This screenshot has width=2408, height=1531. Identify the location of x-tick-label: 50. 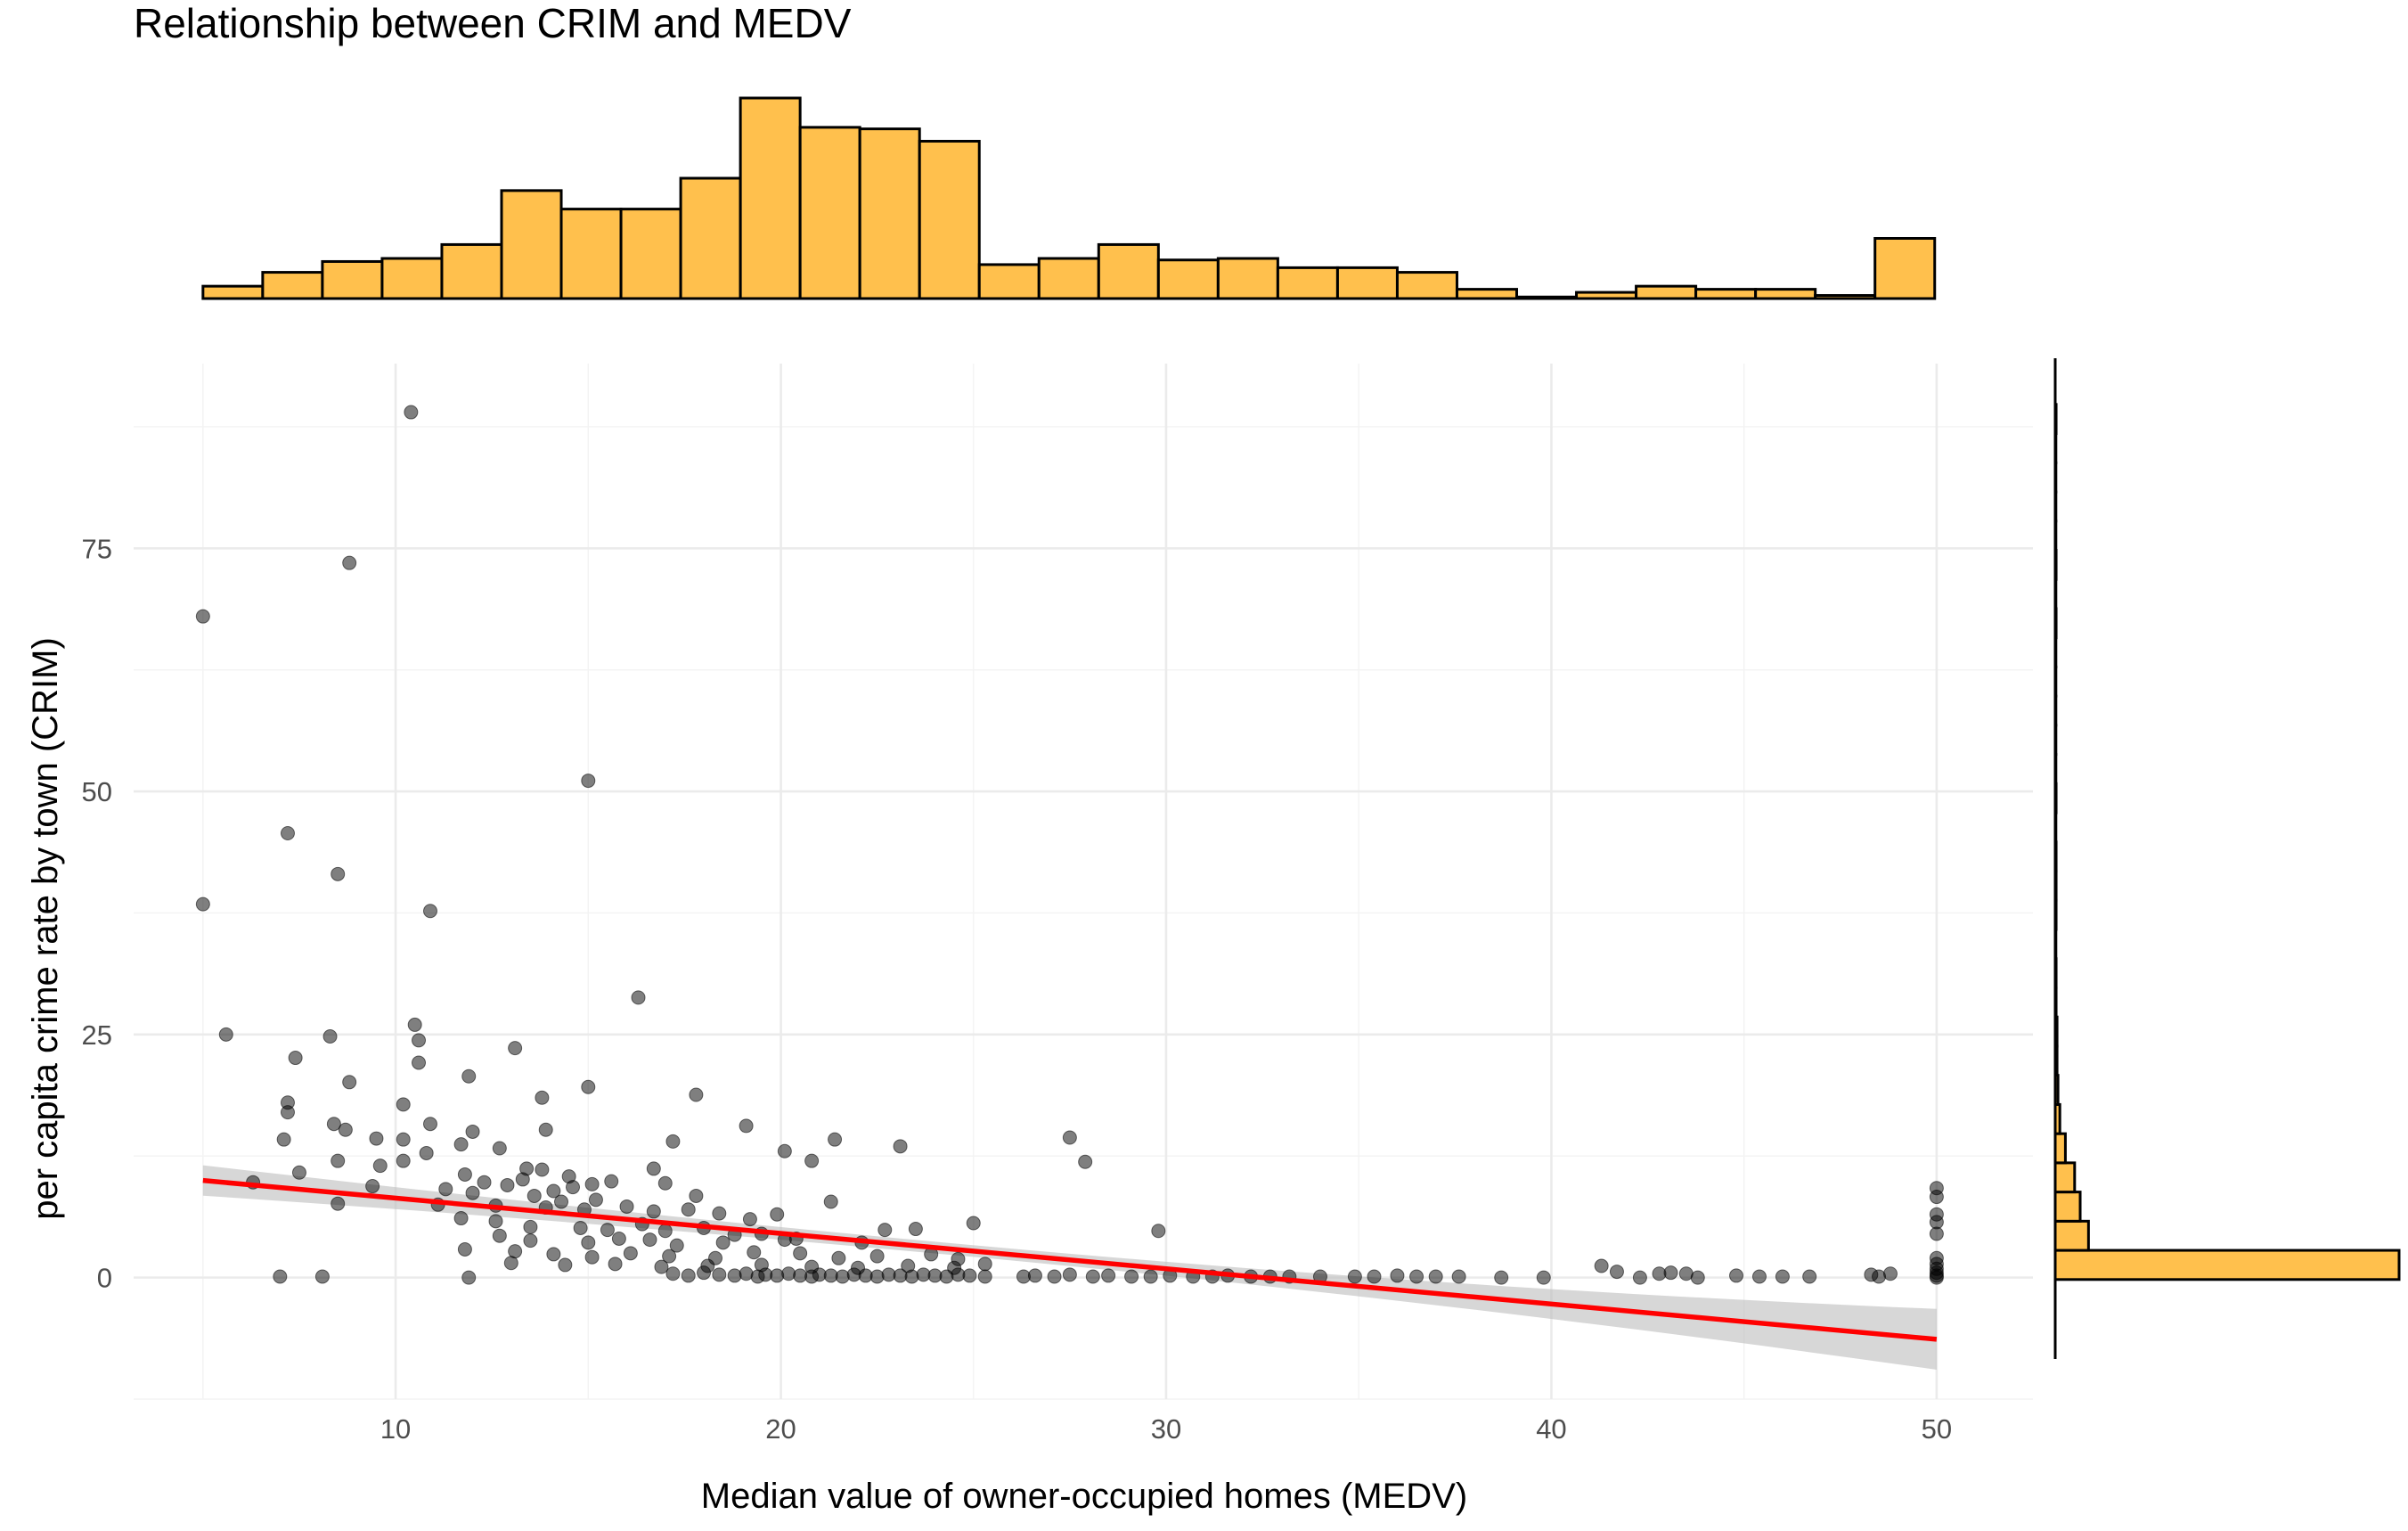
(1937, 1429).